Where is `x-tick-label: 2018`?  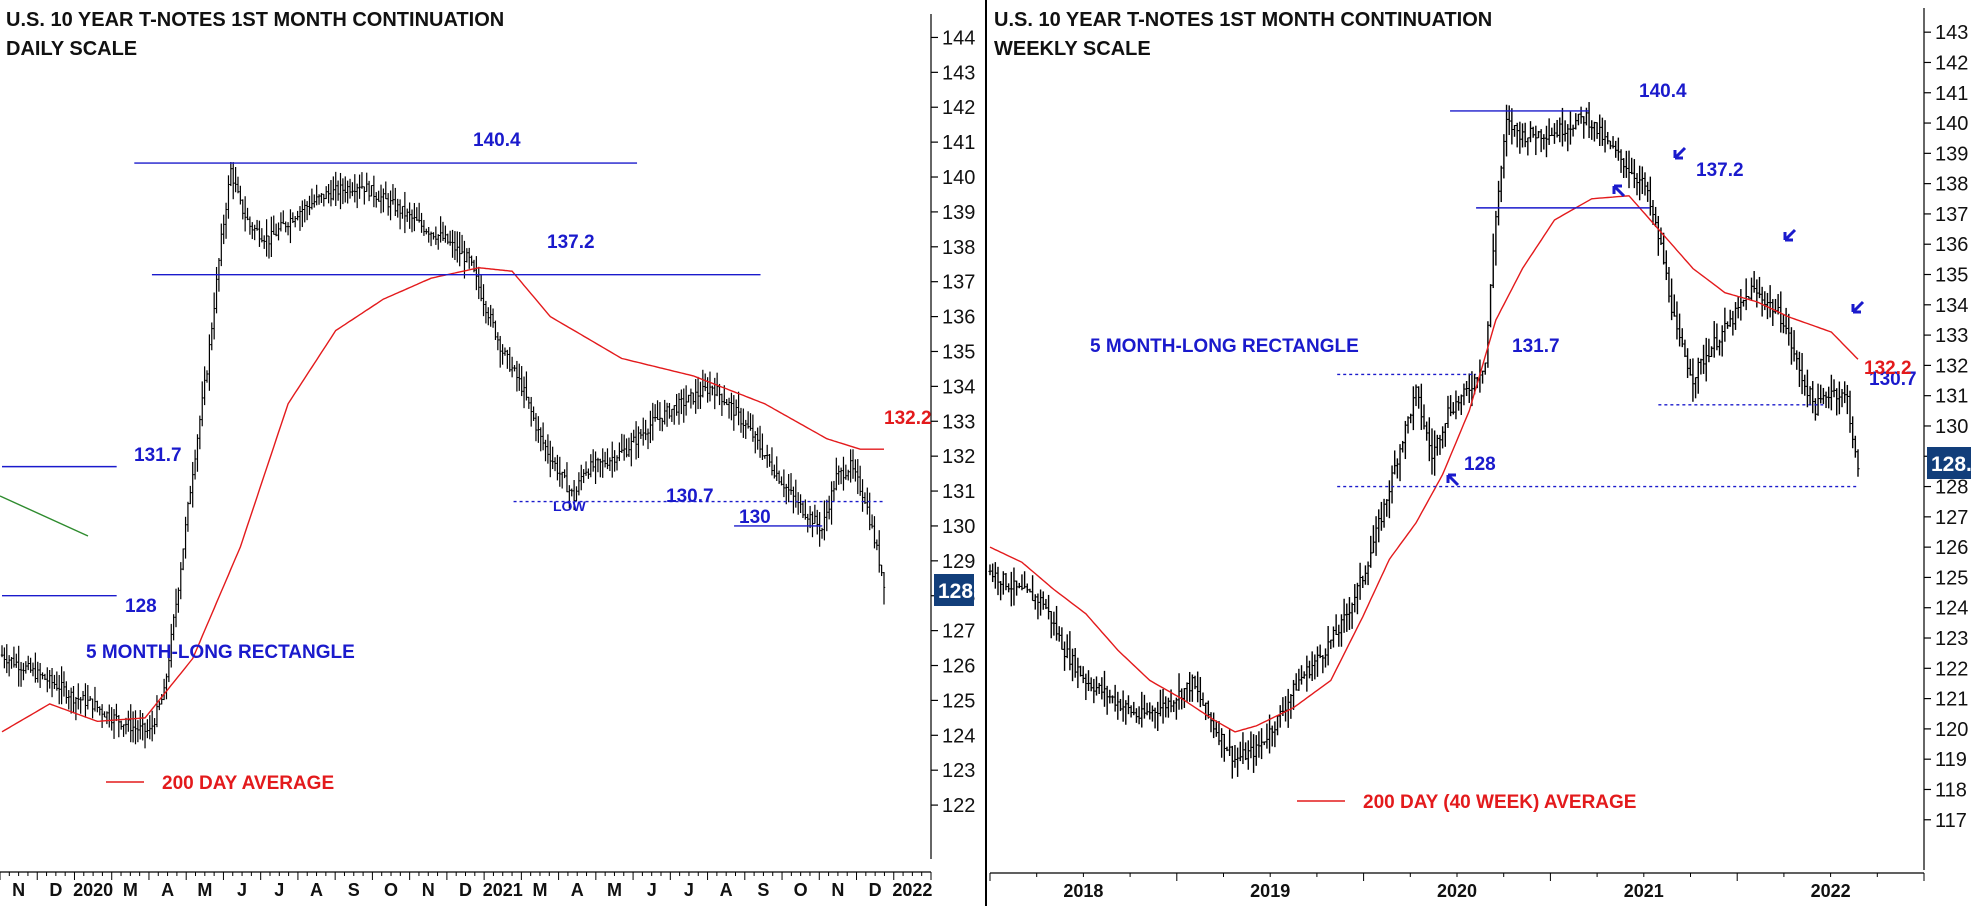
x-tick-label: 2018 is located at coordinates (1083, 891).